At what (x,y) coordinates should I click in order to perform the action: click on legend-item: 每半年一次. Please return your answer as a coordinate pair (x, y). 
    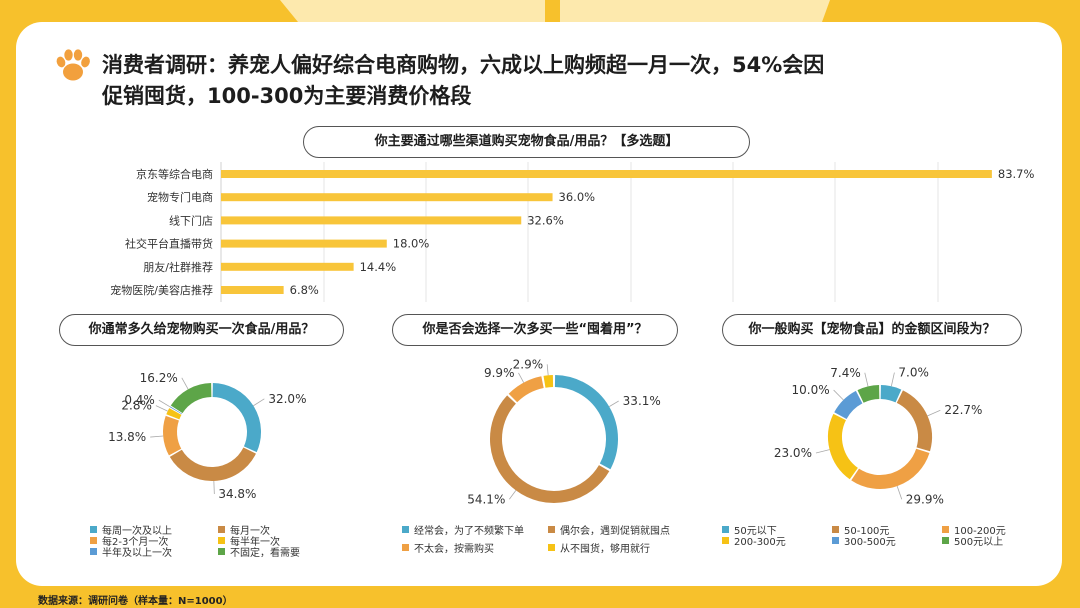
    Looking at the image, I should click on (249, 540).